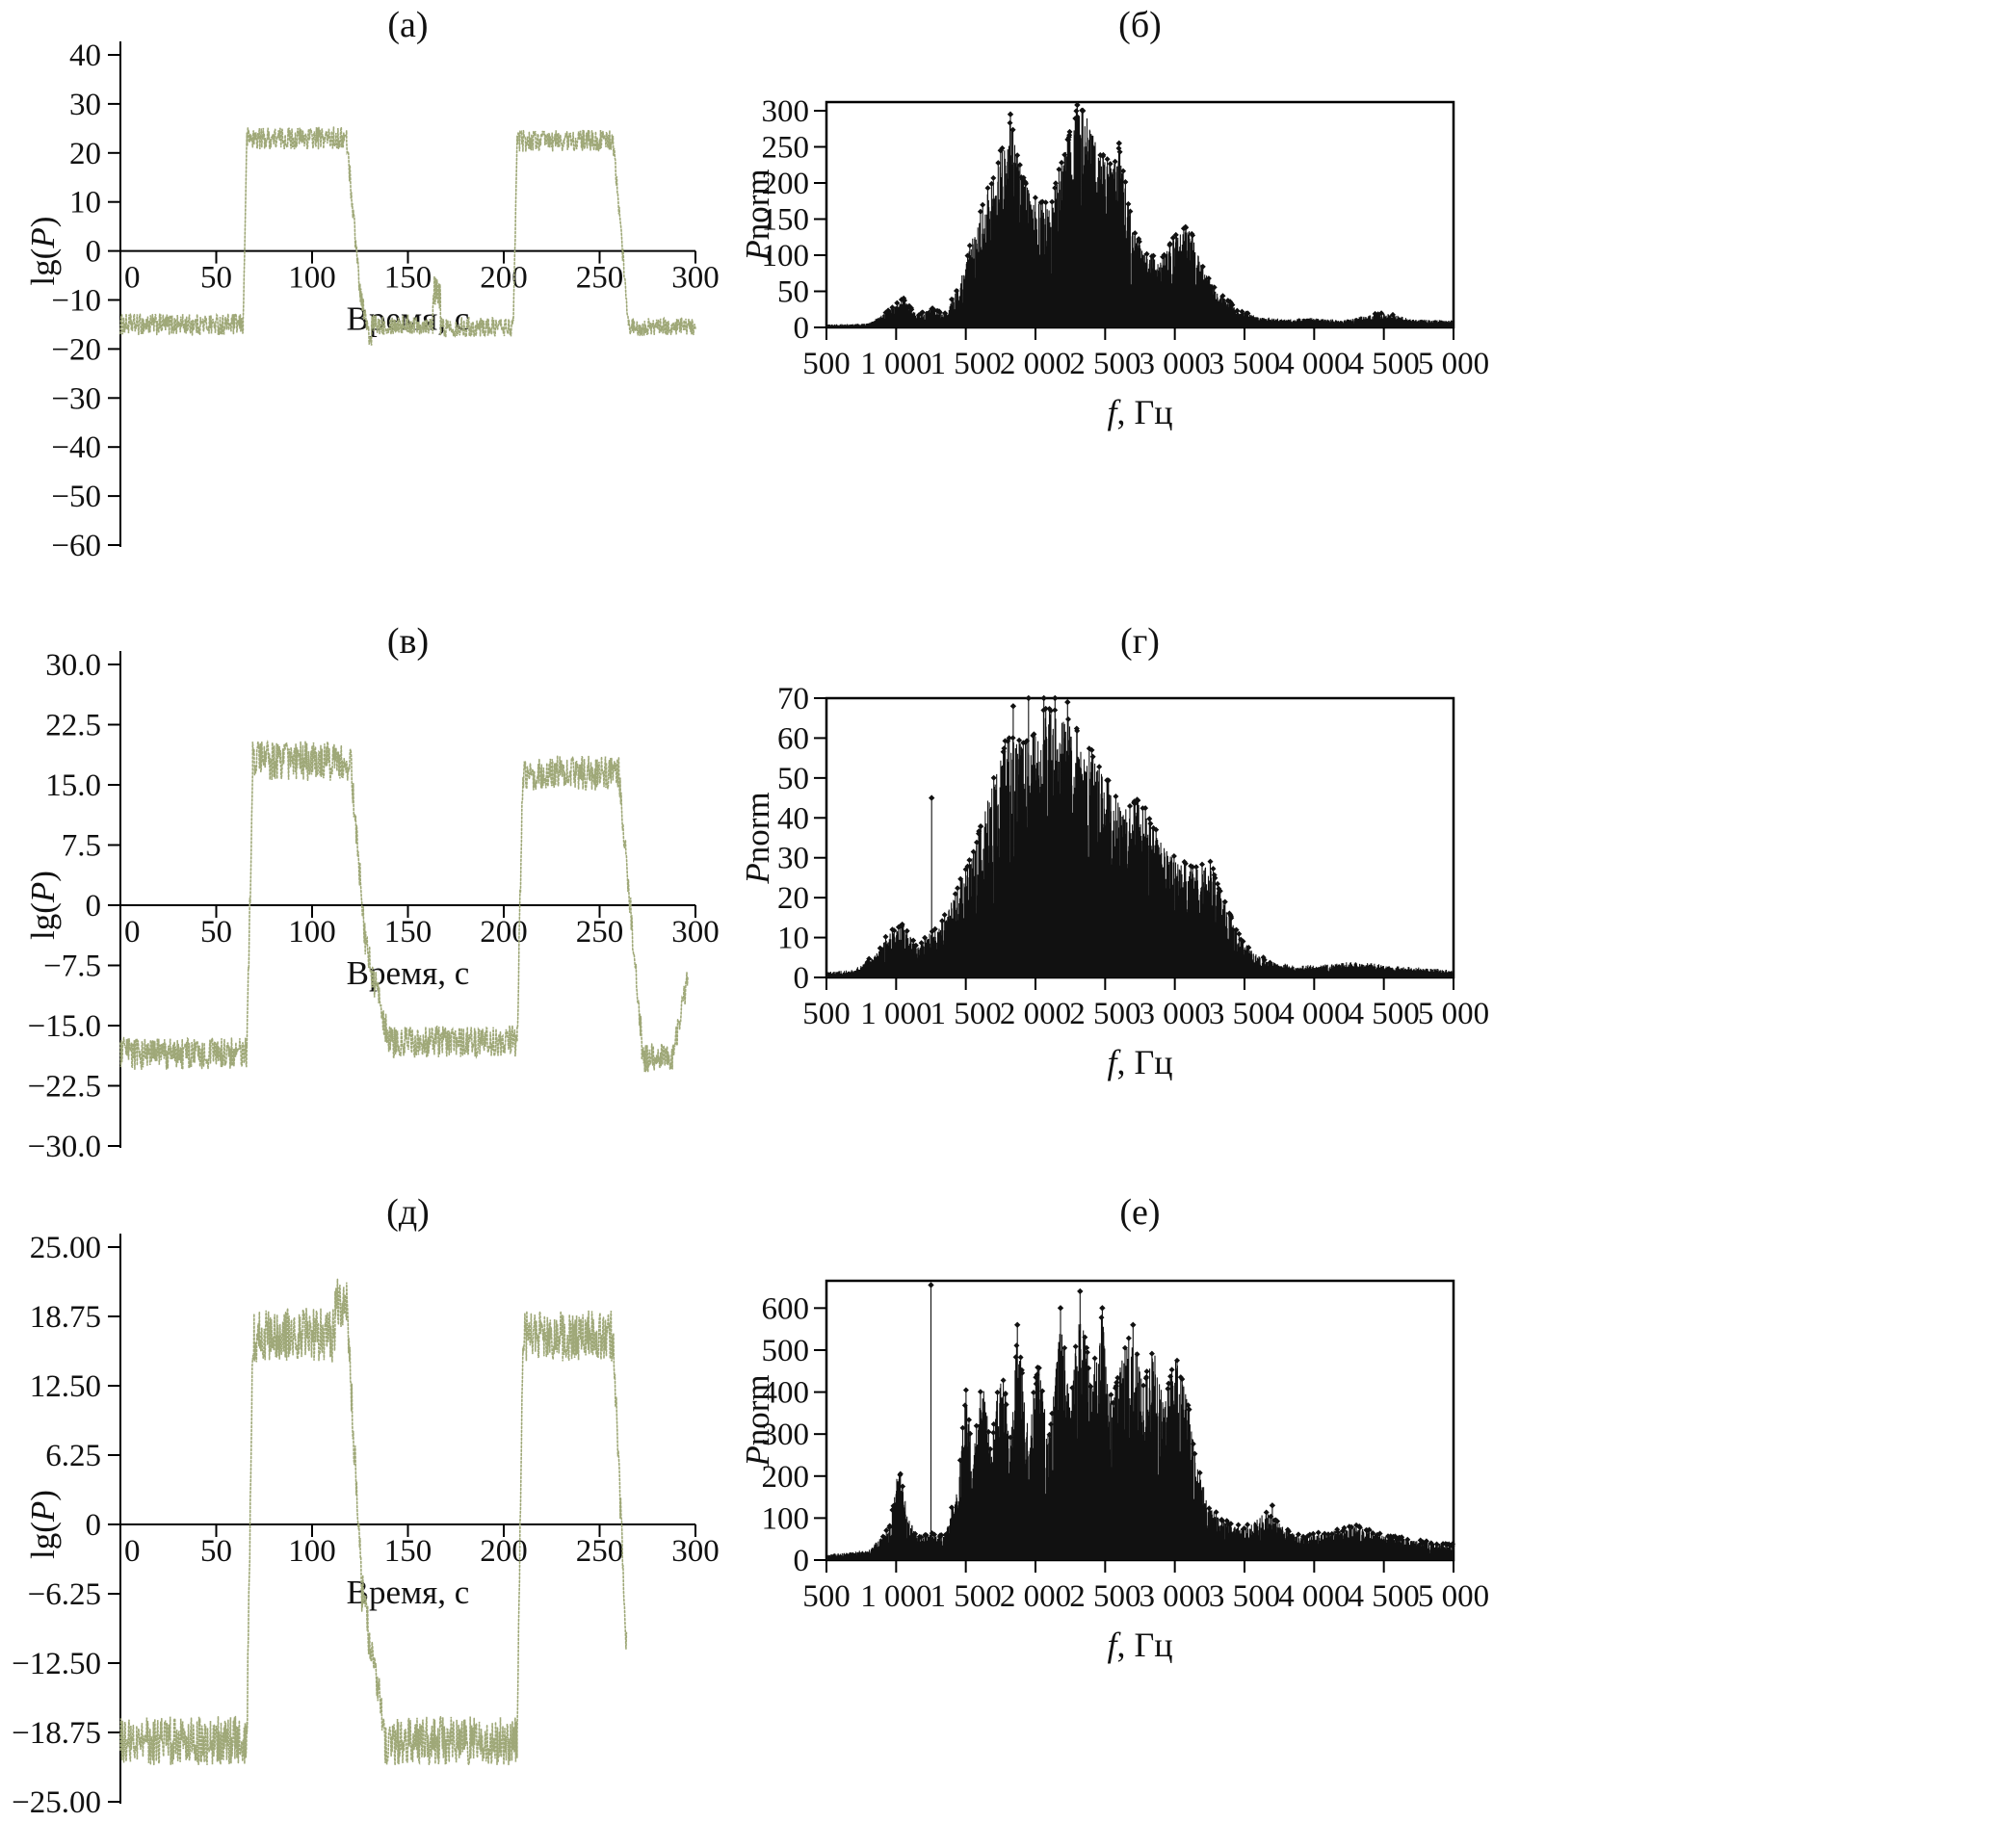  What do you see at coordinates (786, 148) in the screenshot?
I see `y-tick-label: 250` at bounding box center [786, 148].